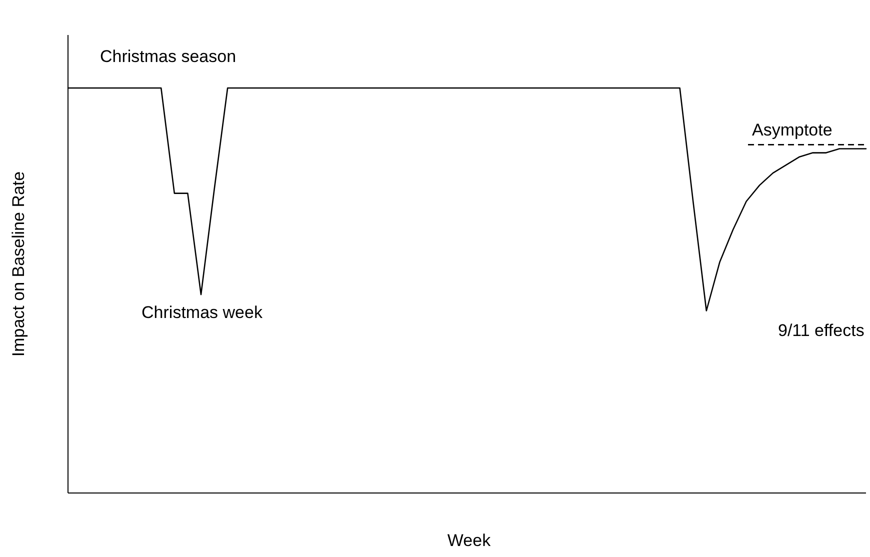  Describe the element at coordinates (821, 330) in the screenshot. I see `annotation: 9/11 effects` at that location.